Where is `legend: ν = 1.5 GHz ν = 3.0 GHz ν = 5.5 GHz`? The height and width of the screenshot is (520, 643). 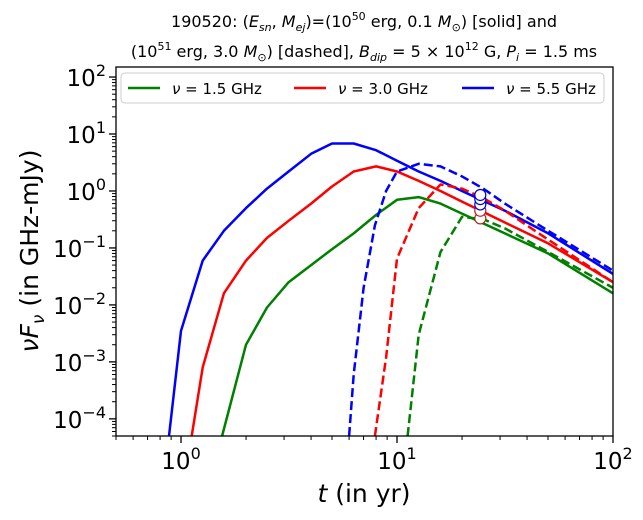 legend: ν = 1.5 GHz ν = 3.0 GHz ν = 5.5 GHz is located at coordinates (362, 88).